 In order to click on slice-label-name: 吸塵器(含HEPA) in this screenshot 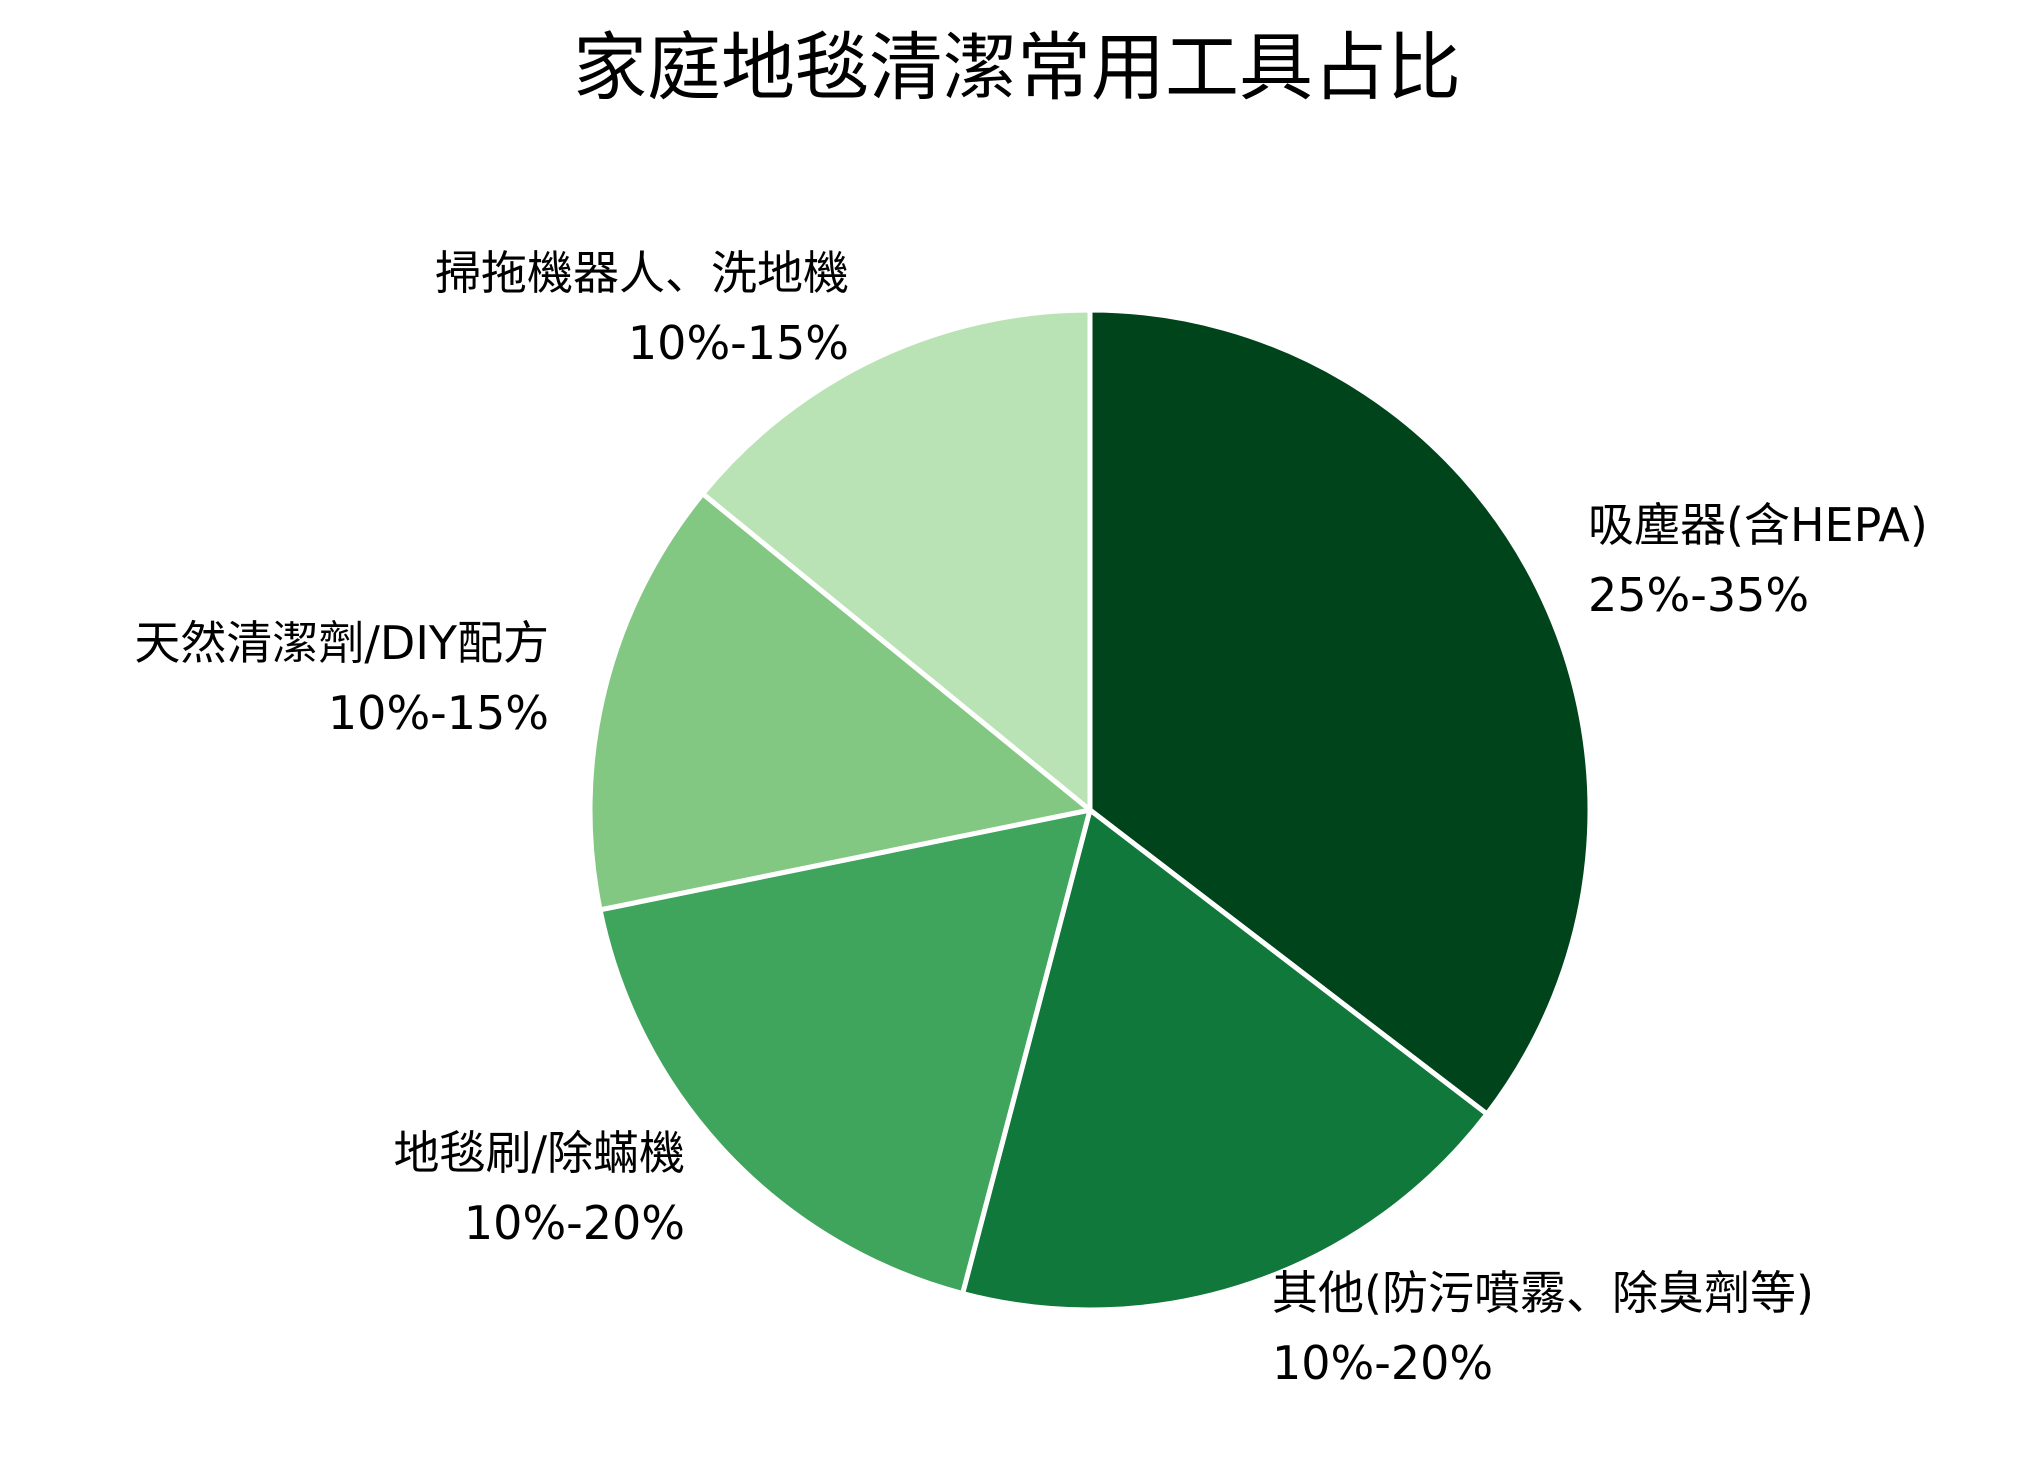, I will do `click(1758, 525)`.